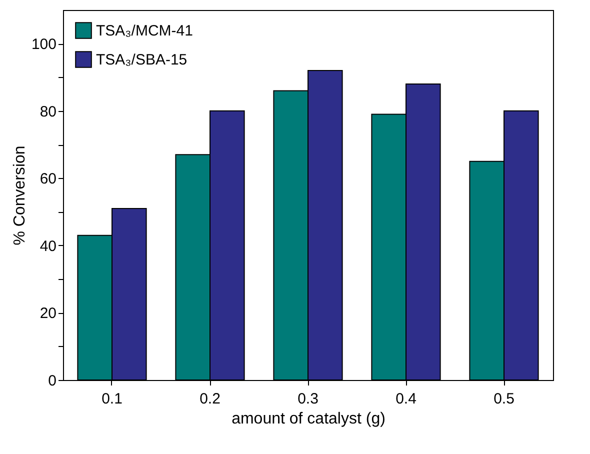  What do you see at coordinates (504, 399) in the screenshot?
I see `x-tick-label: 0.5` at bounding box center [504, 399].